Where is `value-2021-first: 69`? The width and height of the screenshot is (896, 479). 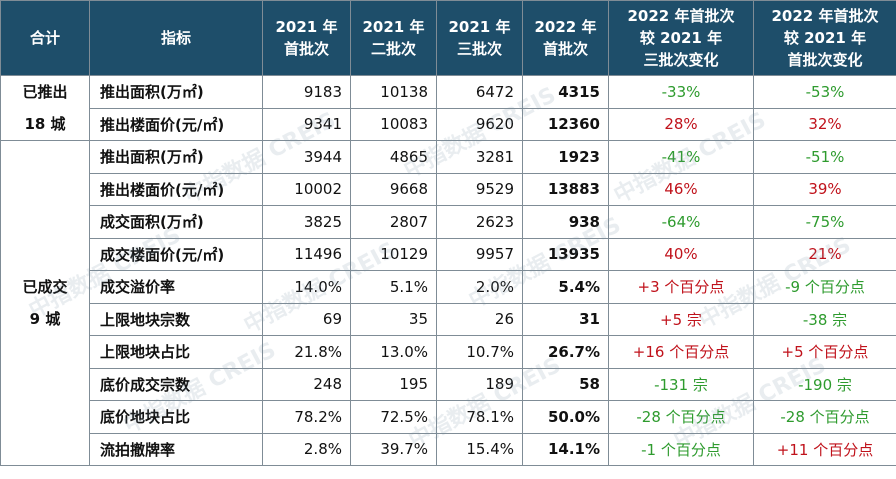 value-2021-first: 69 is located at coordinates (306, 319).